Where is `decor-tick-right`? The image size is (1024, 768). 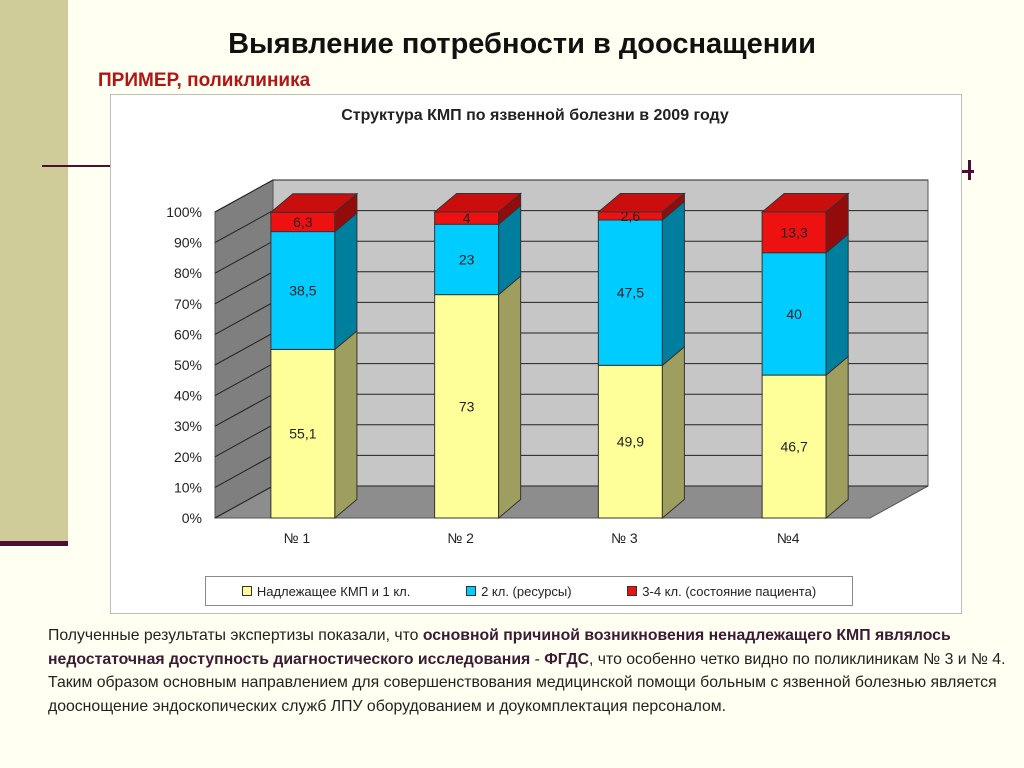 decor-tick-right is located at coordinates (969, 170).